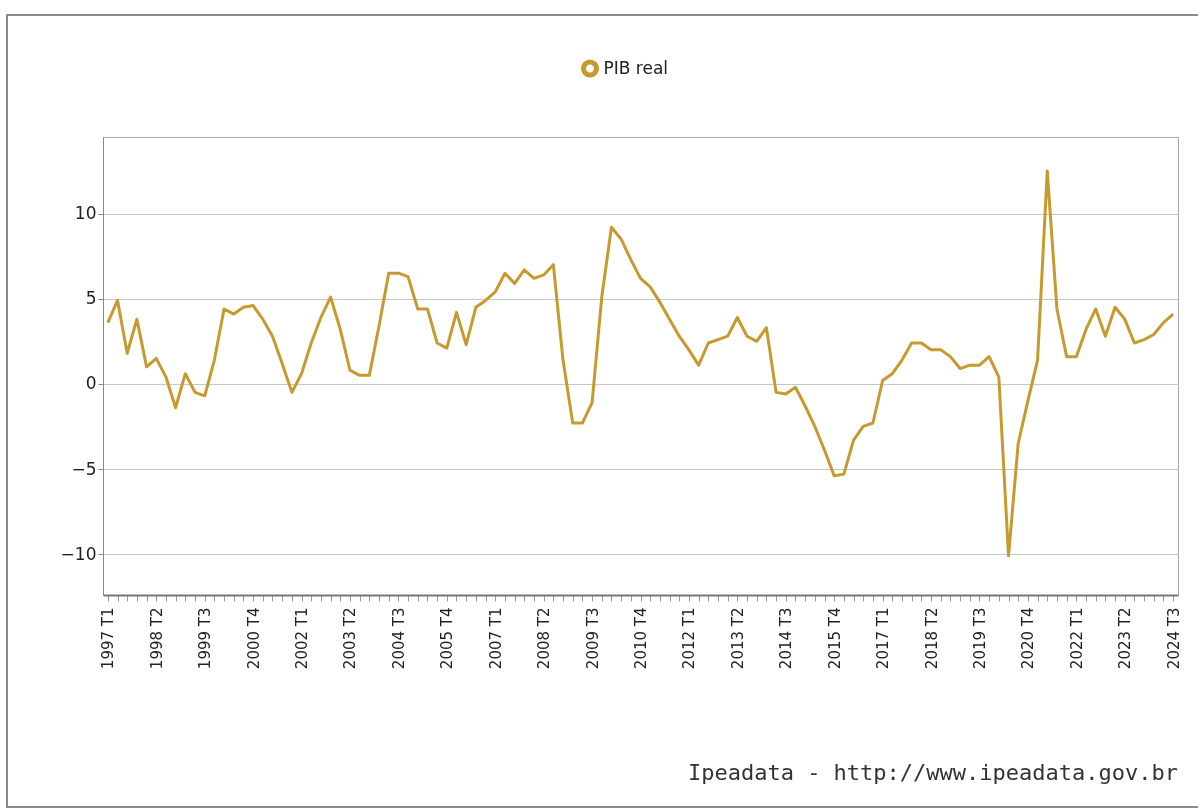  What do you see at coordinates (350, 638) in the screenshot?
I see `x-tick-label: 2003 T2` at bounding box center [350, 638].